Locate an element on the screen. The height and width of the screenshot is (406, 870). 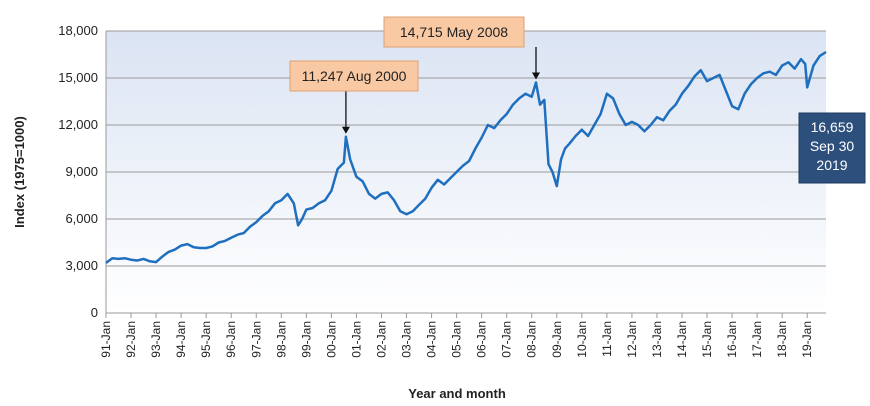
x-tick-label: 18-Jan is located at coordinates (782, 339).